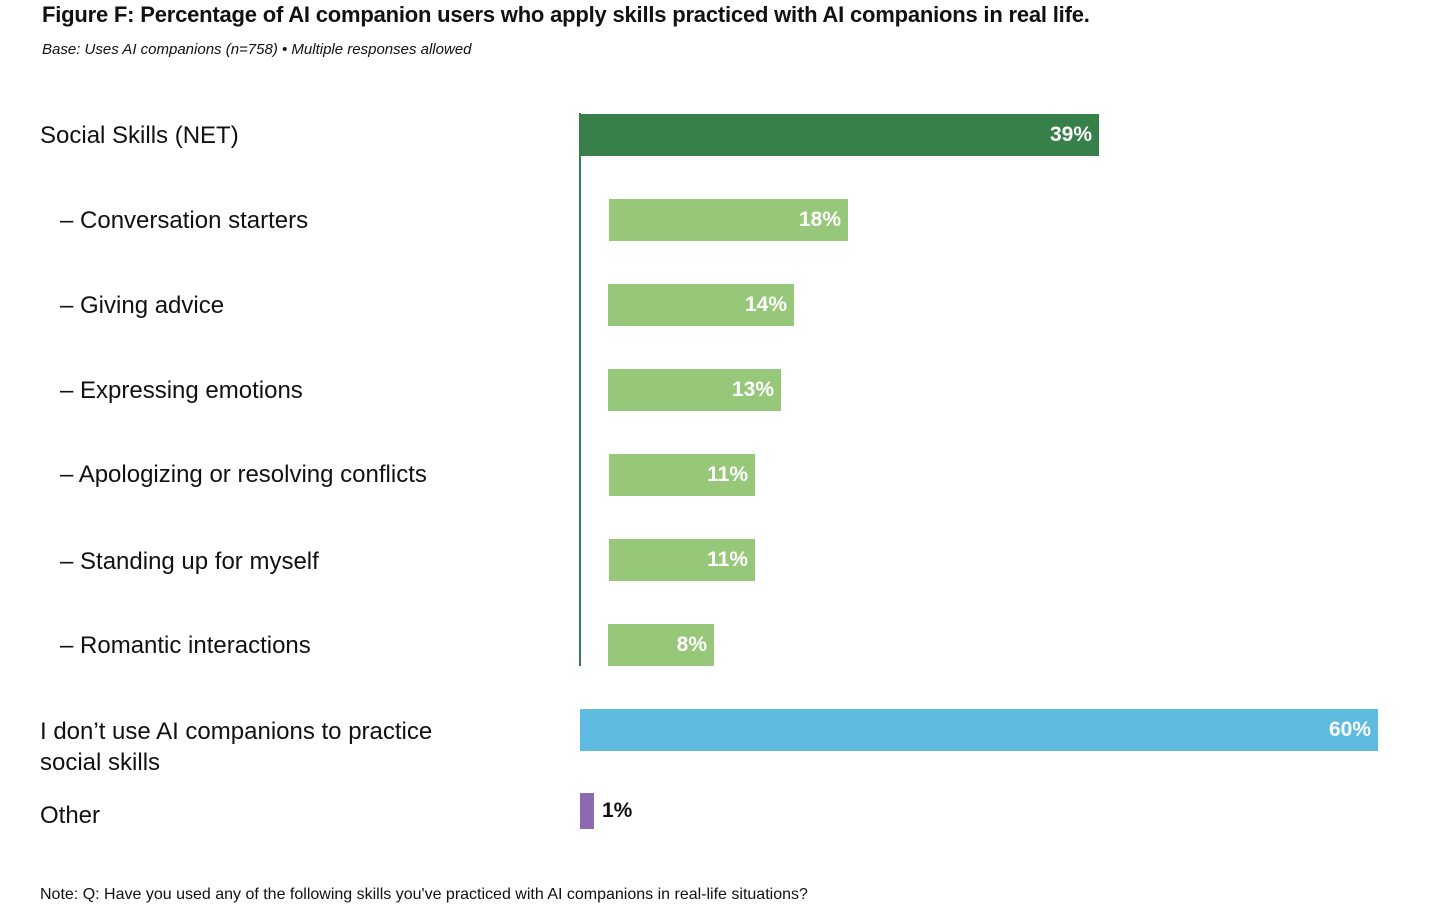  I want to click on category-label: – Expressing emotions, so click(181, 390).